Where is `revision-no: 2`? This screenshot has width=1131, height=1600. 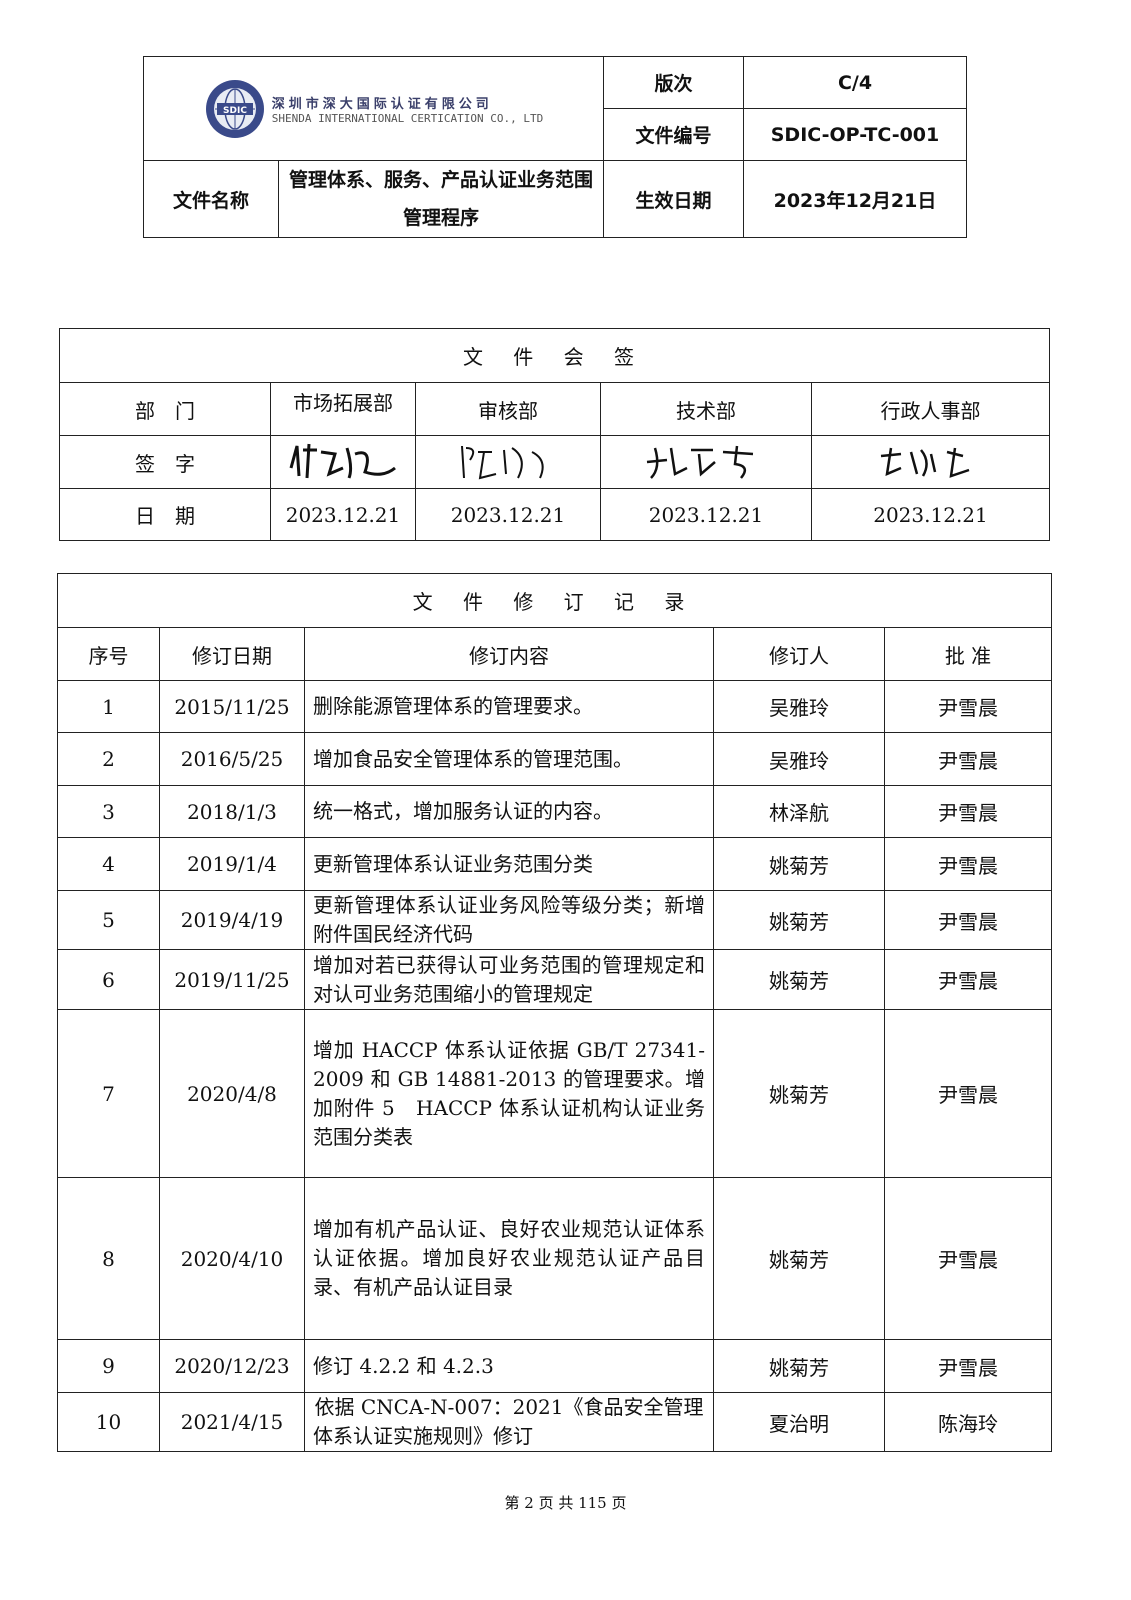 revision-no: 2 is located at coordinates (108, 759).